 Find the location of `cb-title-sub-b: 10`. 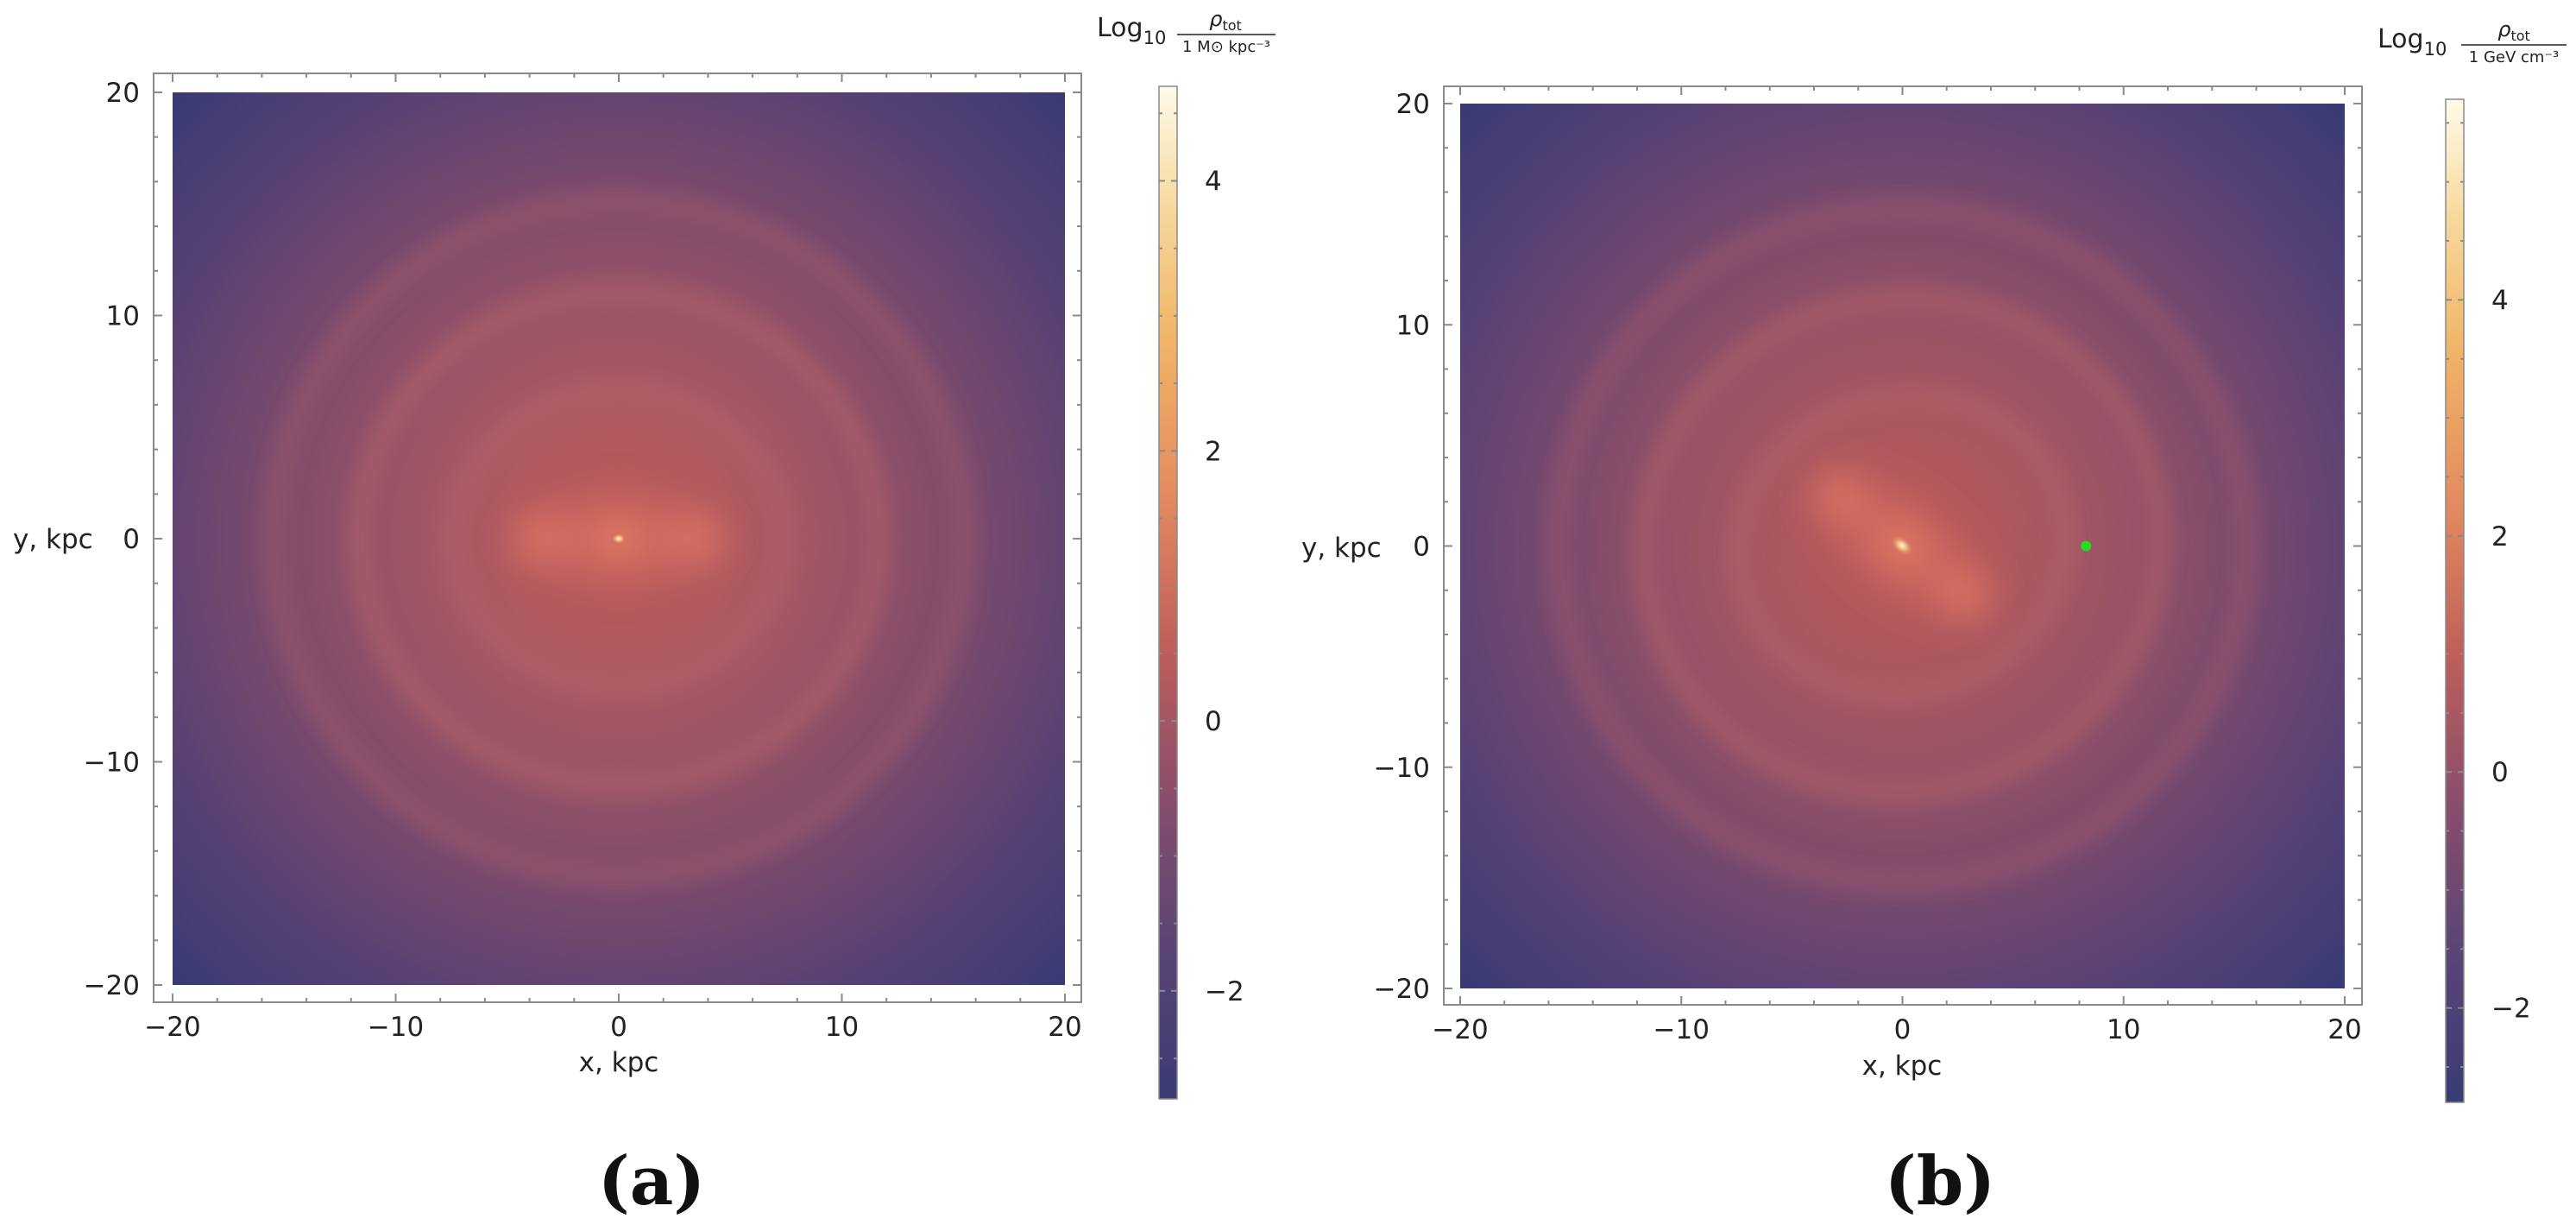

cb-title-sub-b: 10 is located at coordinates (2435, 49).